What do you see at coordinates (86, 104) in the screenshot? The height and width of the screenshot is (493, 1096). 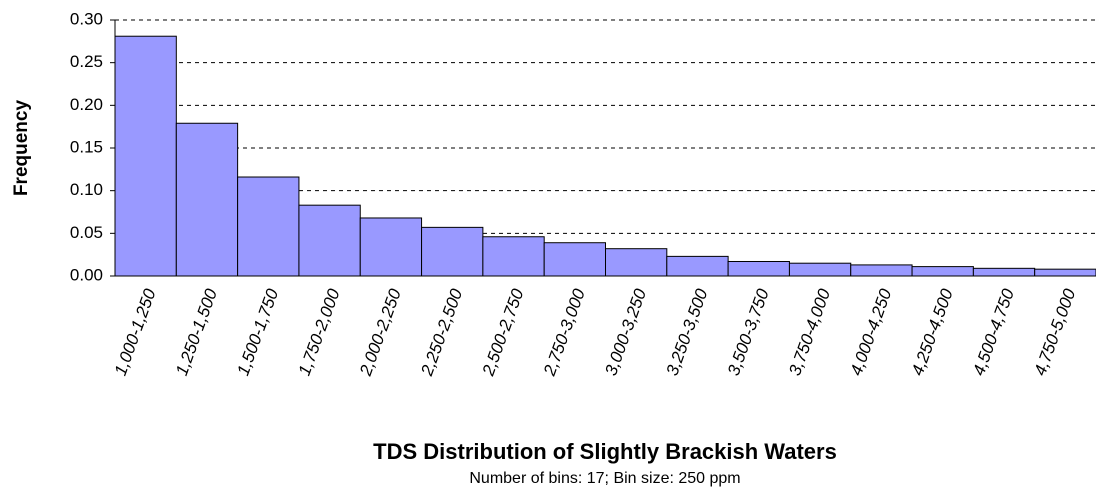 I see `y-tick-label: 0.20` at bounding box center [86, 104].